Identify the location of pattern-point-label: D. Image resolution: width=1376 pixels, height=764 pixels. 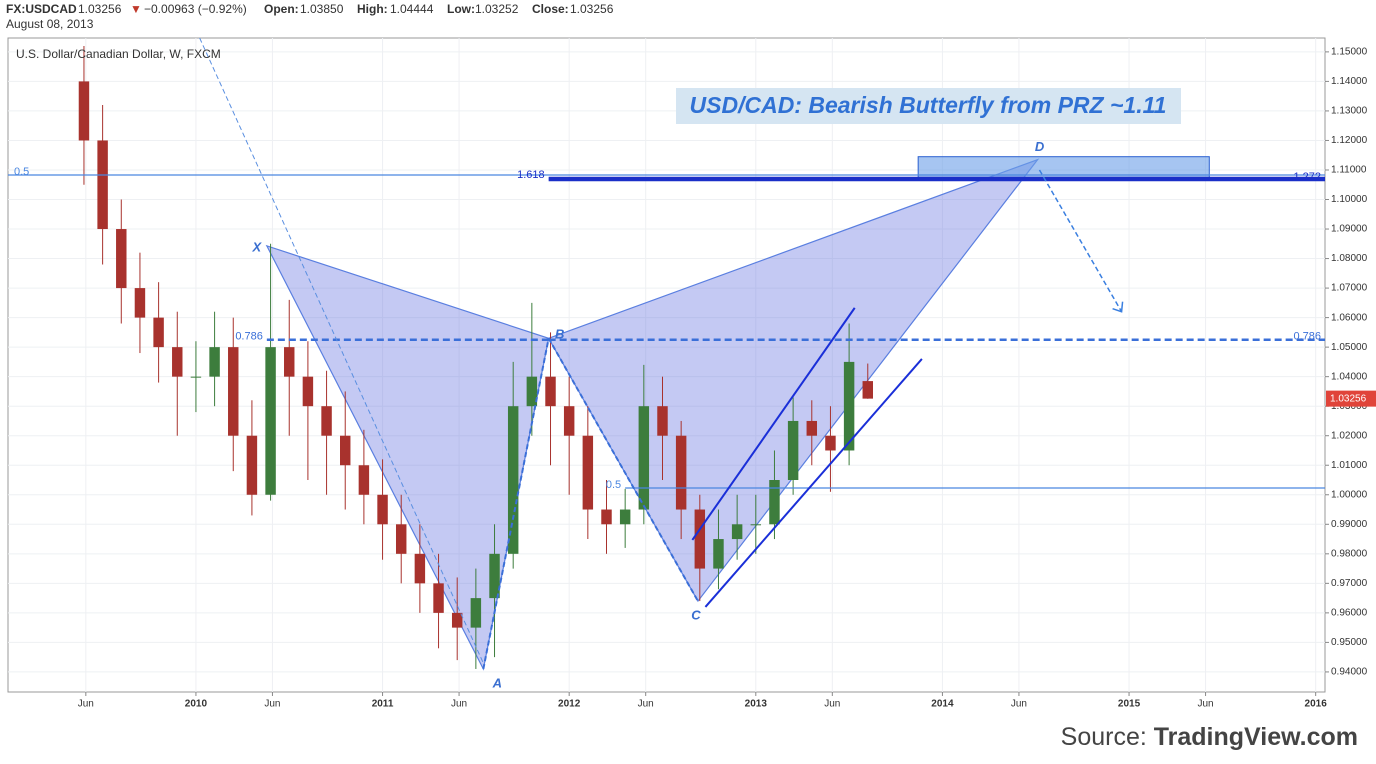
(1040, 146).